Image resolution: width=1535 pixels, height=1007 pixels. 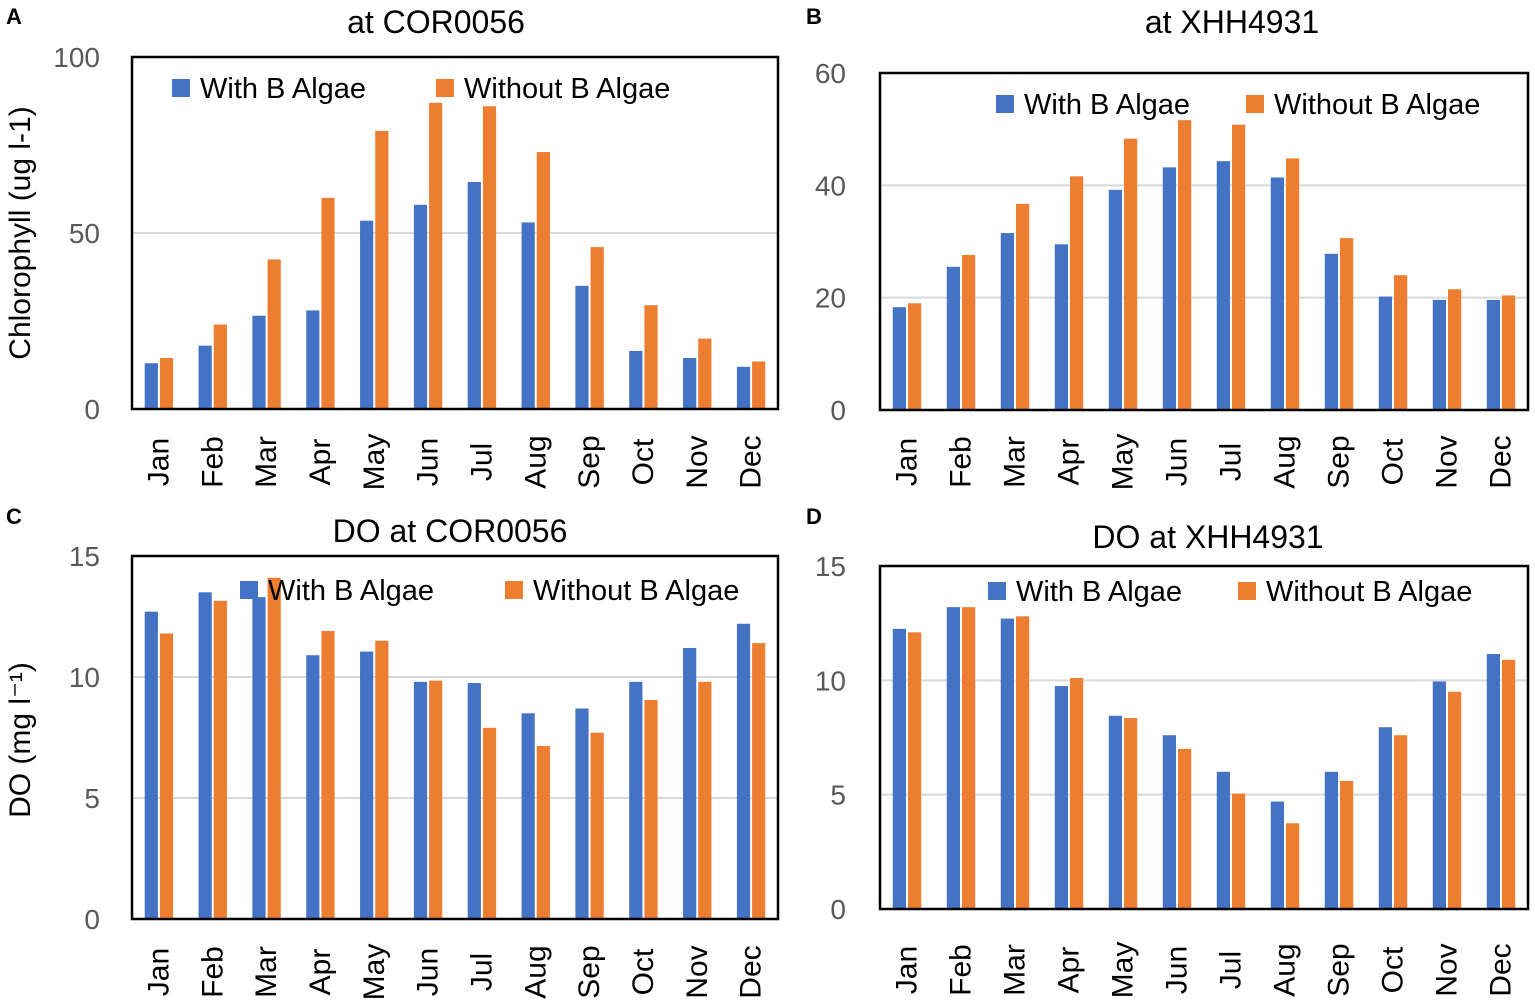 I want to click on y-tick-label: 20, so click(x=830, y=298).